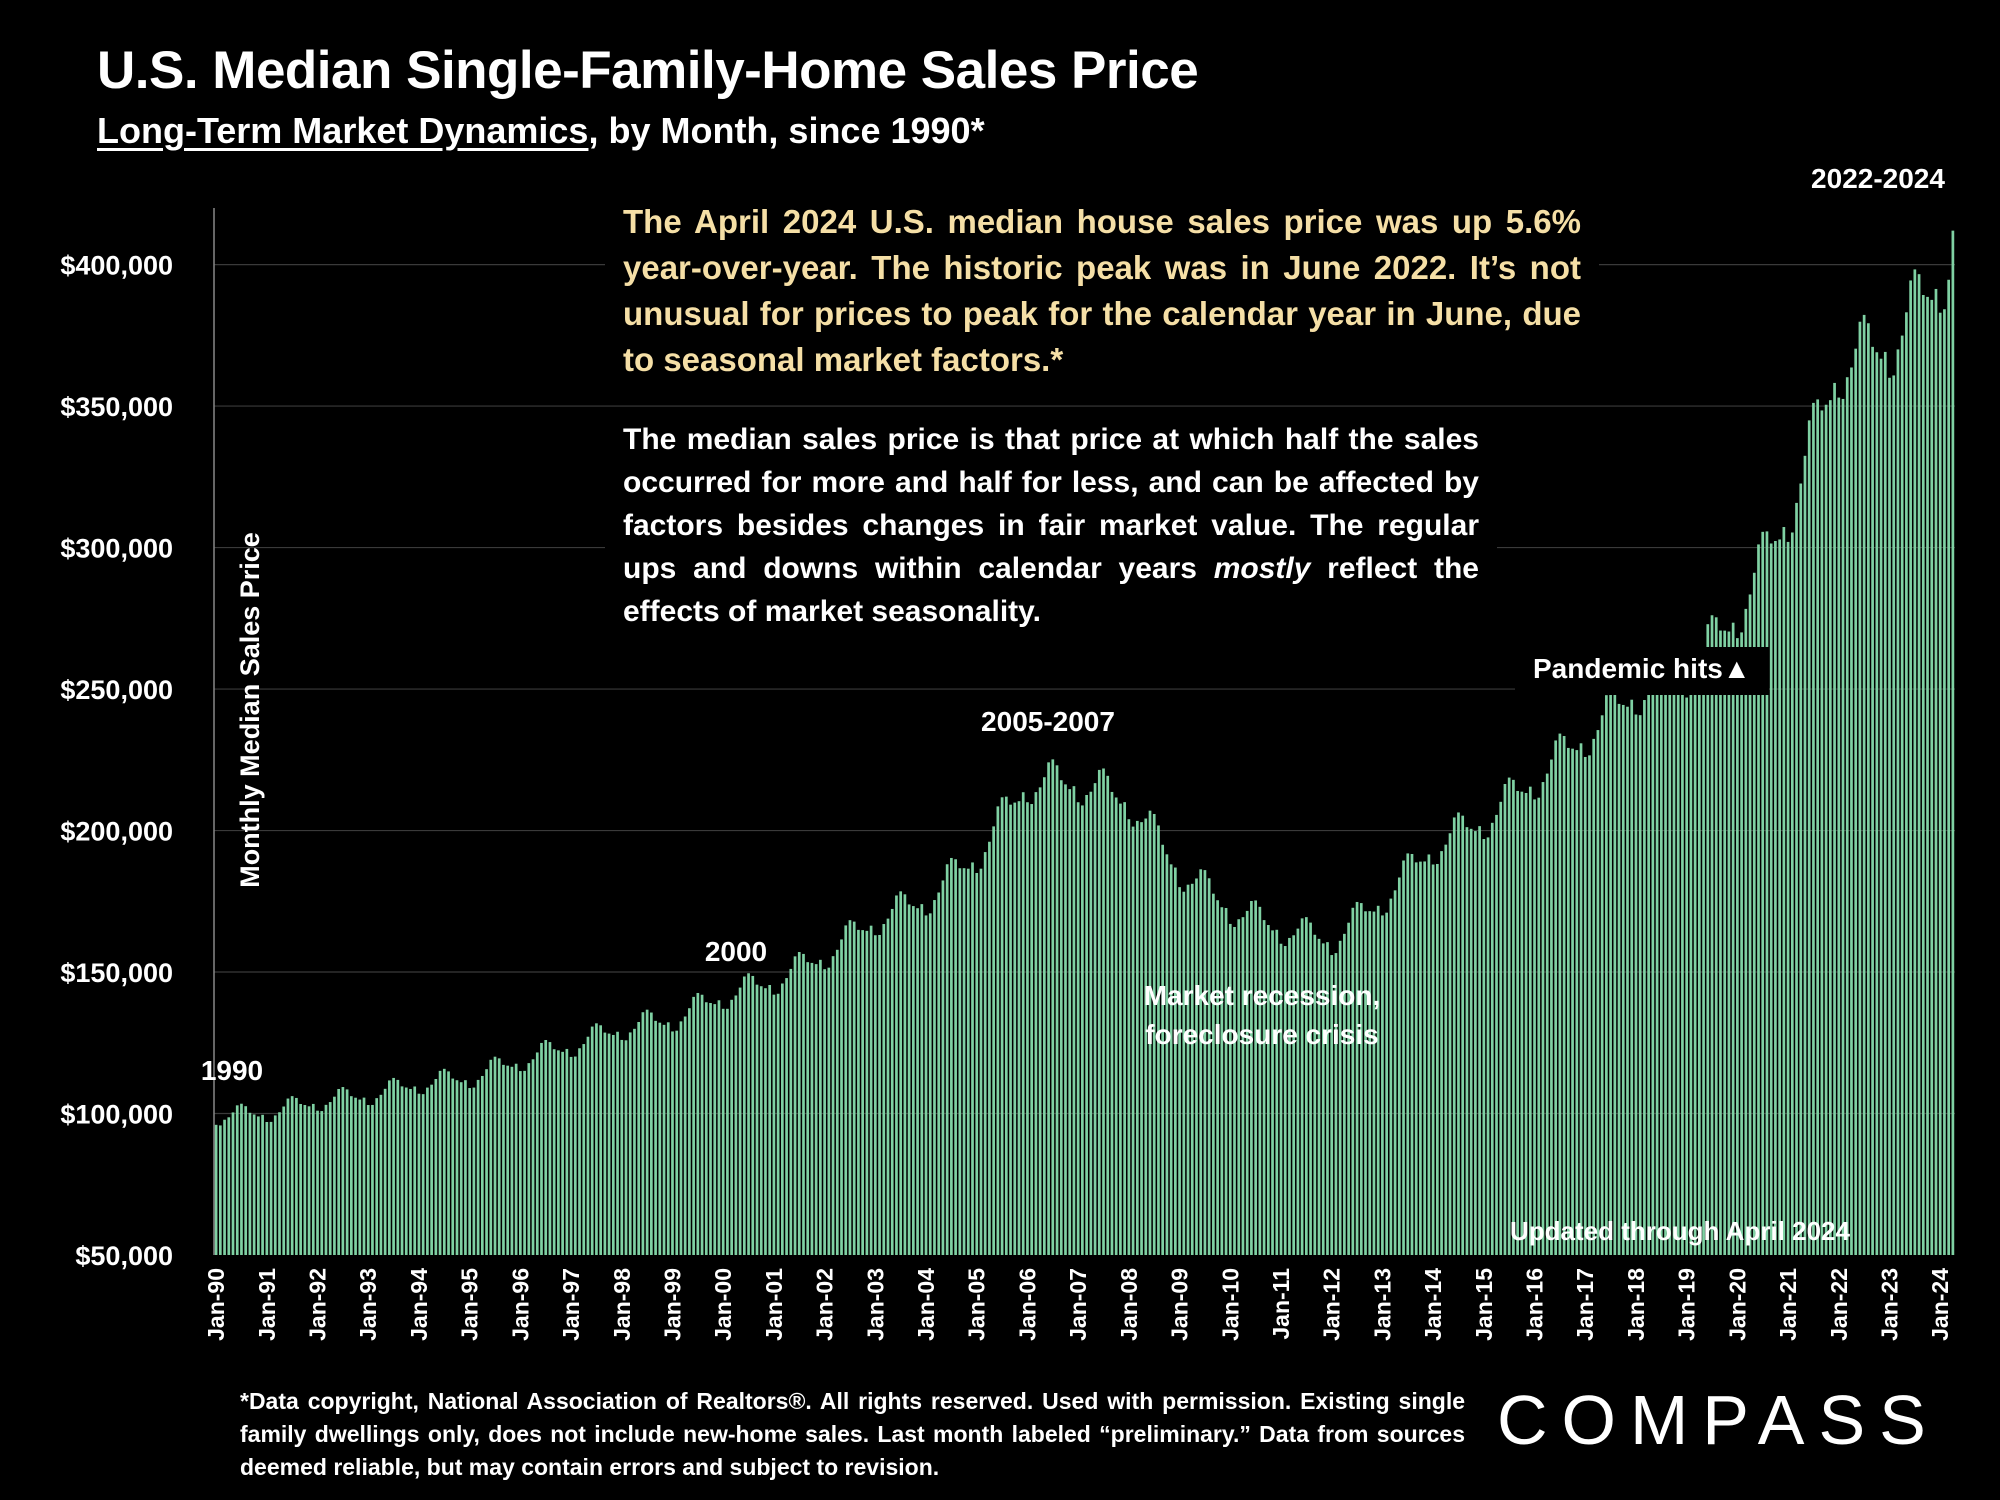  I want to click on annotation-1990: 1990, so click(232, 1070).